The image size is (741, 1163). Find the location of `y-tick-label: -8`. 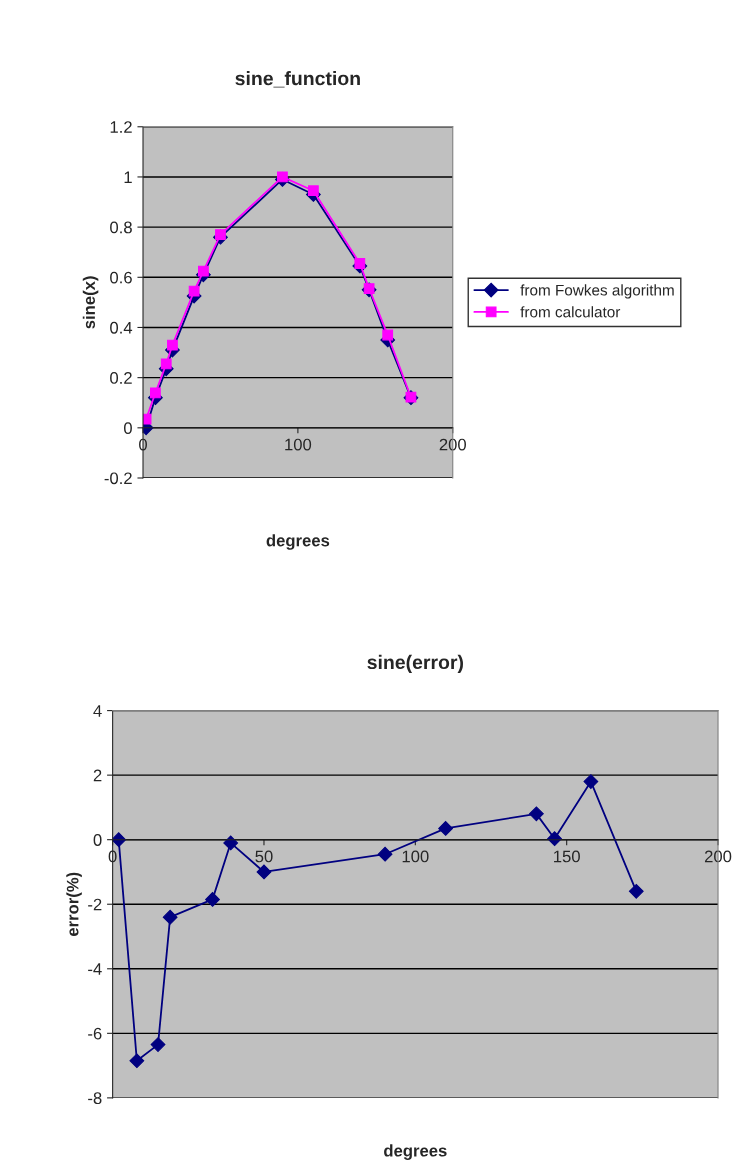

y-tick-label: -8 is located at coordinates (95, 1098).